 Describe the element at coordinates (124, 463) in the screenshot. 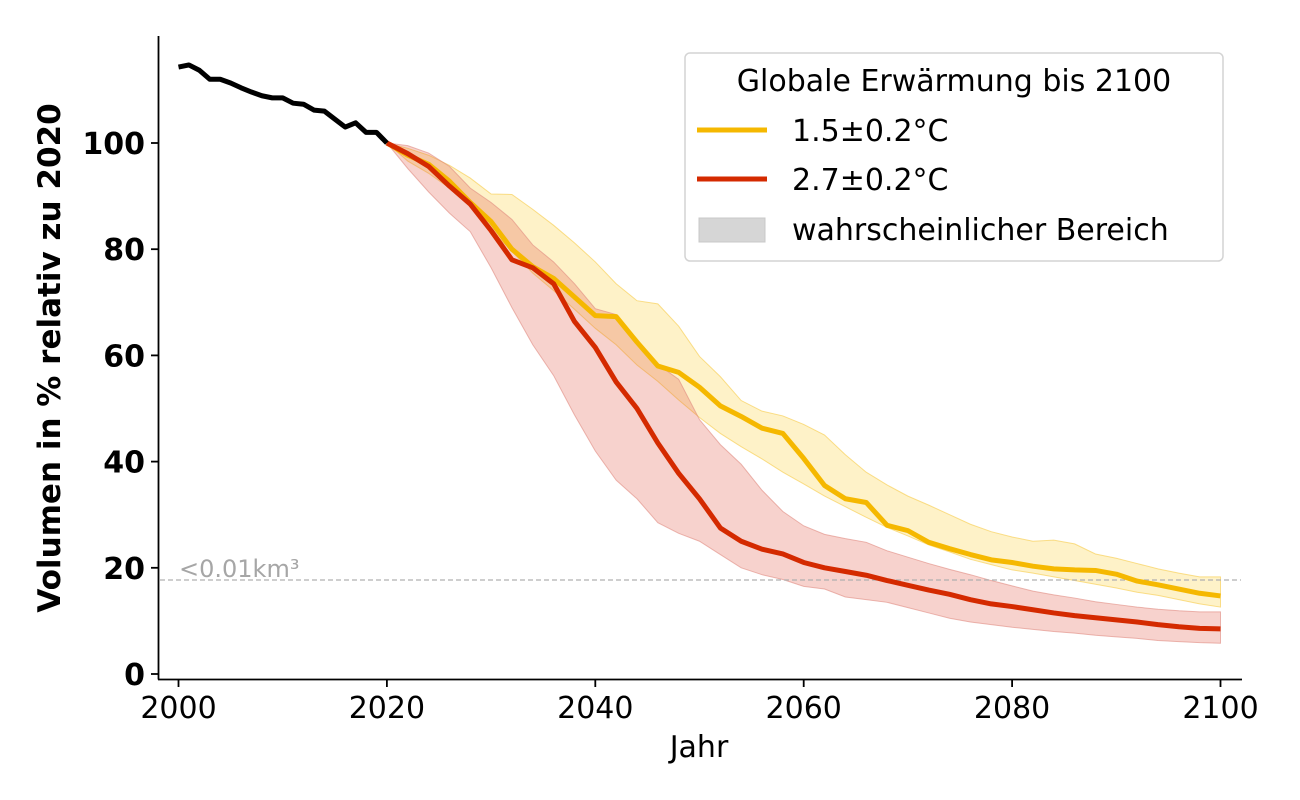

I see `y-tick-label: 40` at that location.